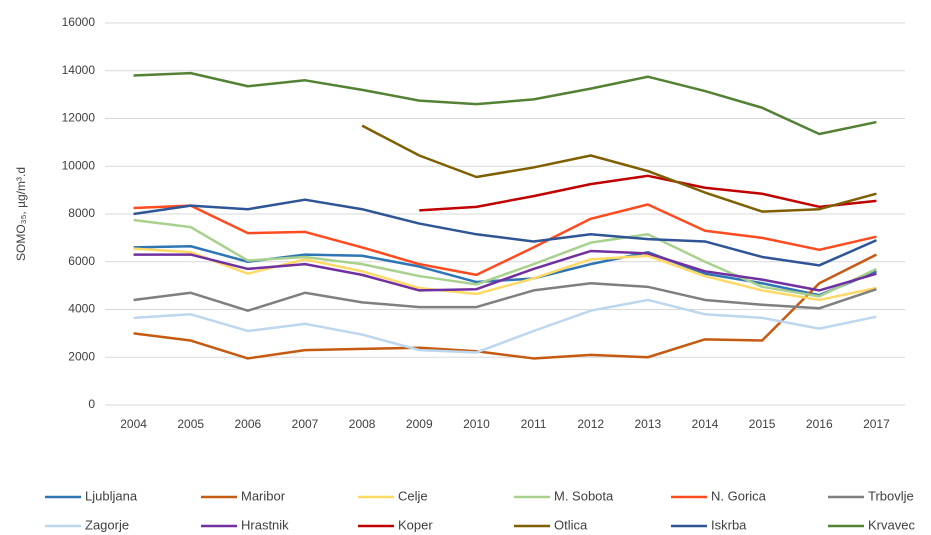 This screenshot has width=931, height=535. What do you see at coordinates (79, 118) in the screenshot?
I see `y-tick-label: 12000` at bounding box center [79, 118].